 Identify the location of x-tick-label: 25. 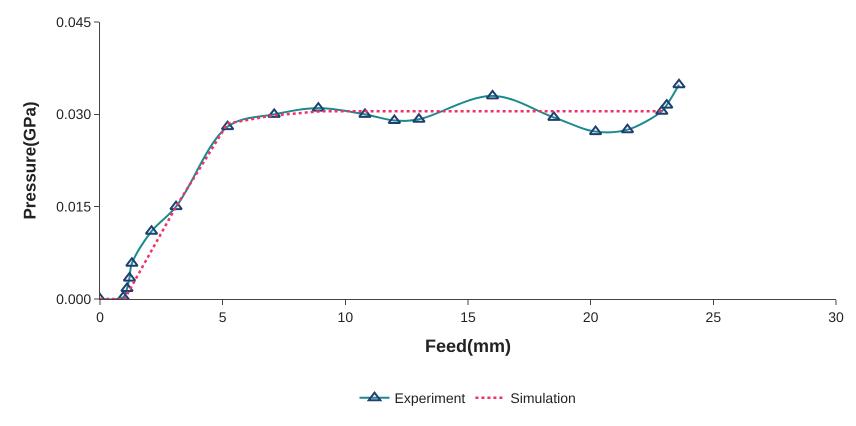
(714, 316).